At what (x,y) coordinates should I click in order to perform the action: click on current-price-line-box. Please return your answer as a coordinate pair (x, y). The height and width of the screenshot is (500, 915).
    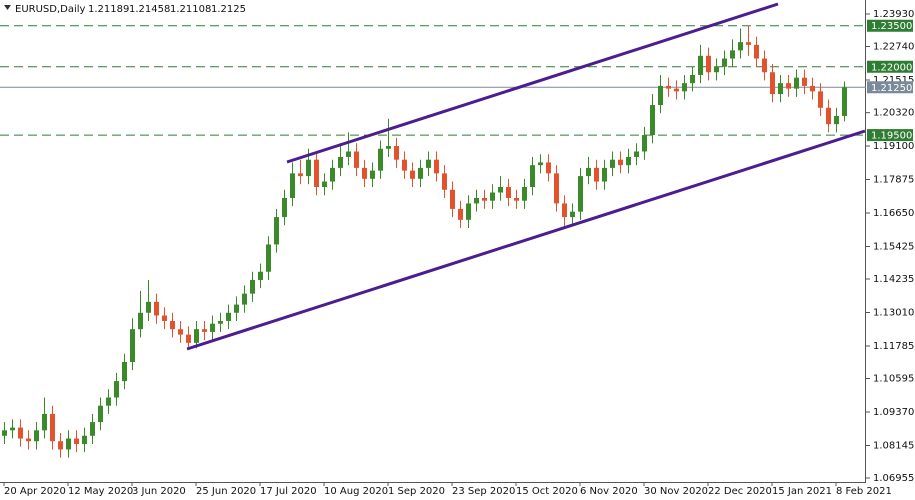
    Looking at the image, I should click on (890, 87).